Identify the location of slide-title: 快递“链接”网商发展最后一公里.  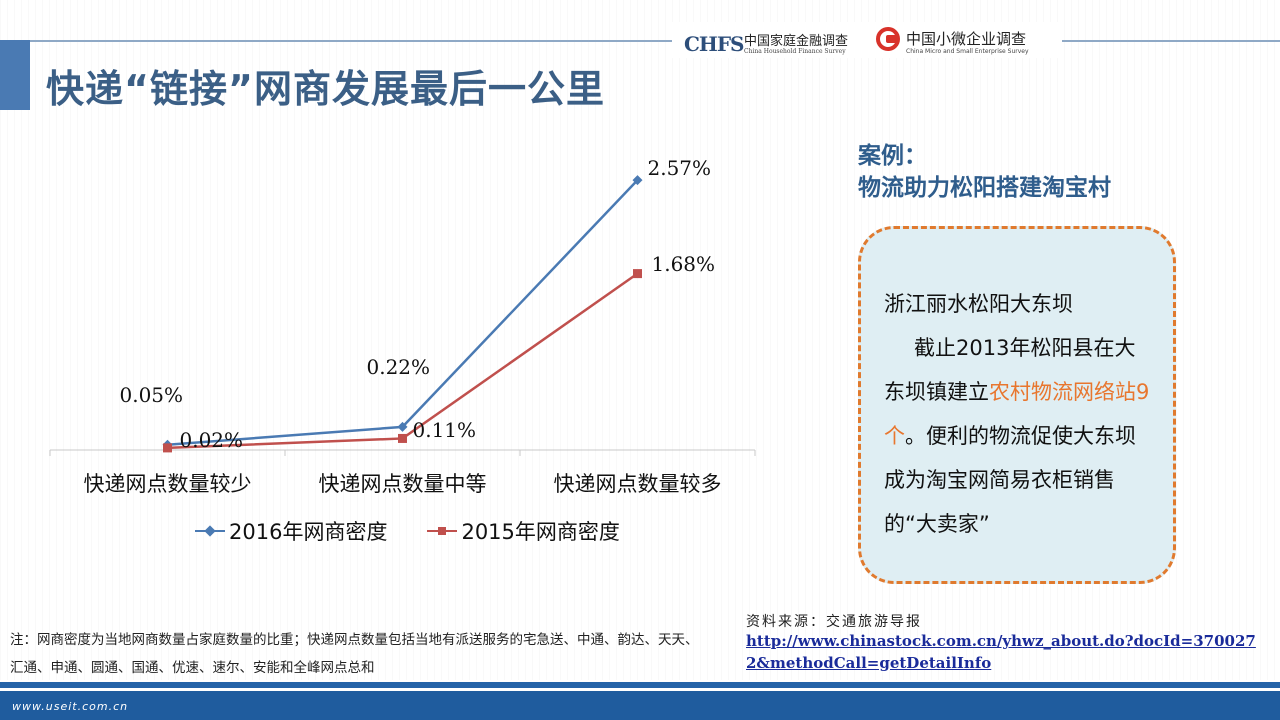
(325, 89).